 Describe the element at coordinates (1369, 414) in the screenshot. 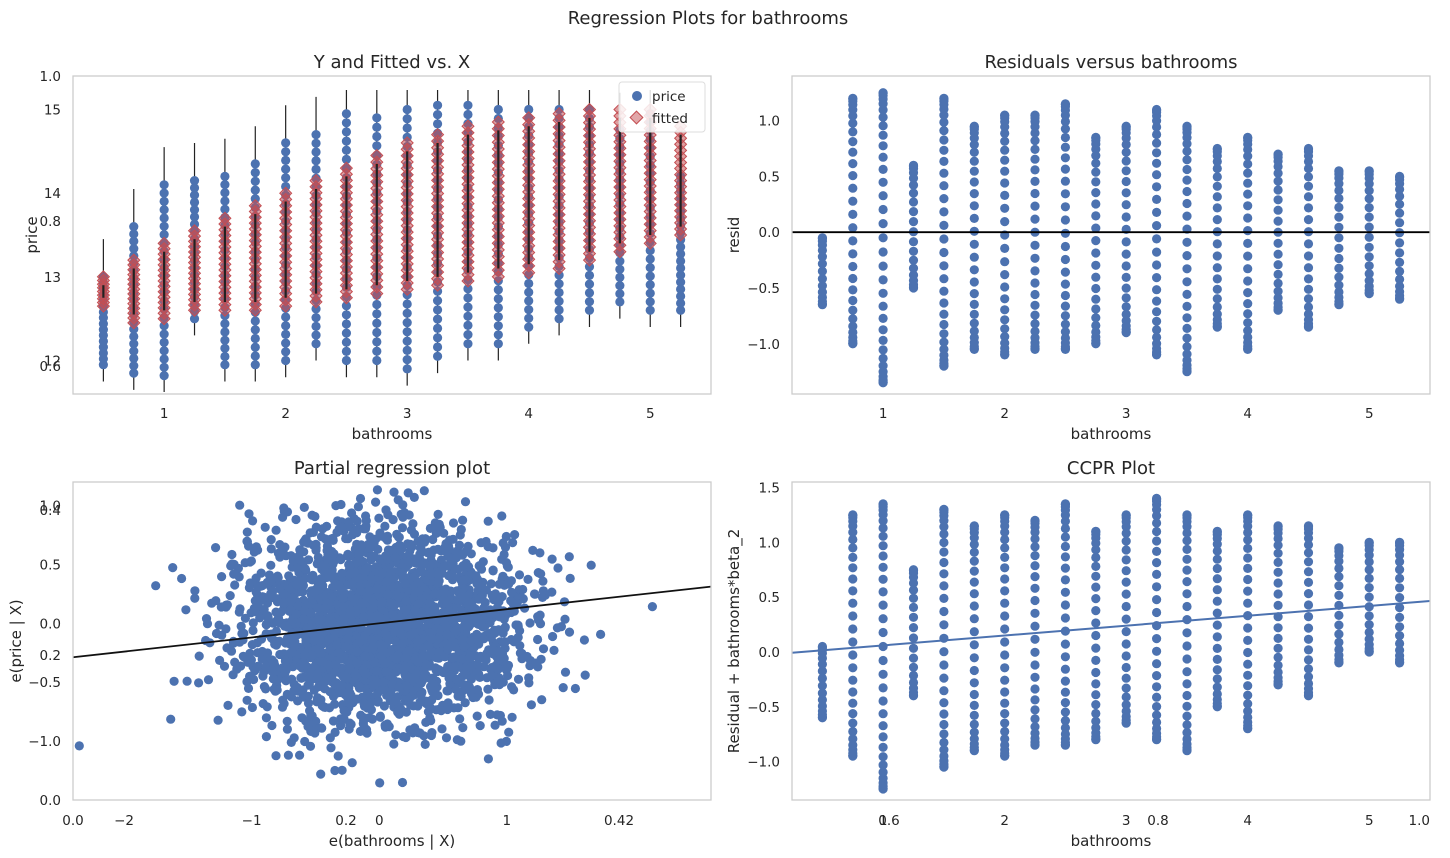

I see `x-tick-label: 5` at that location.